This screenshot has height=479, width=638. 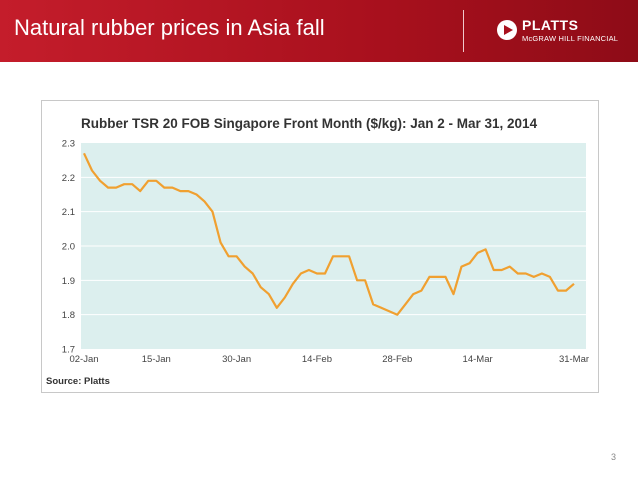 What do you see at coordinates (156, 359) in the screenshot?
I see `x-tick-label: 15-Jan` at bounding box center [156, 359].